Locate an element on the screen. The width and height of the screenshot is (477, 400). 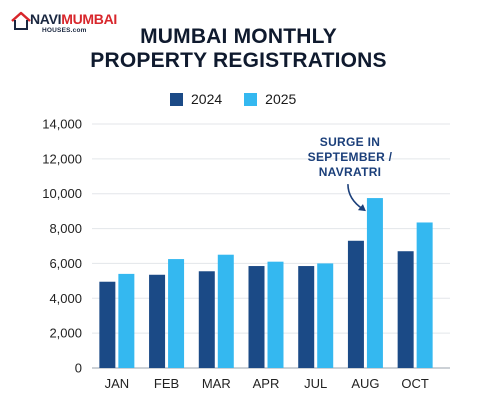
legend-item-2024: 2024 is located at coordinates (196, 99).